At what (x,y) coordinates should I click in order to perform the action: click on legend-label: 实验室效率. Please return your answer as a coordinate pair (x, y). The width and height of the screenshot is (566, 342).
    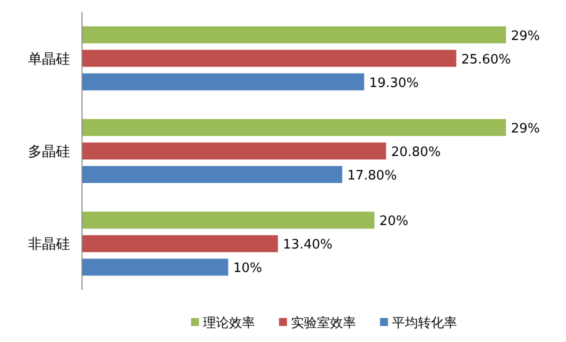
    Looking at the image, I should click on (323, 323).